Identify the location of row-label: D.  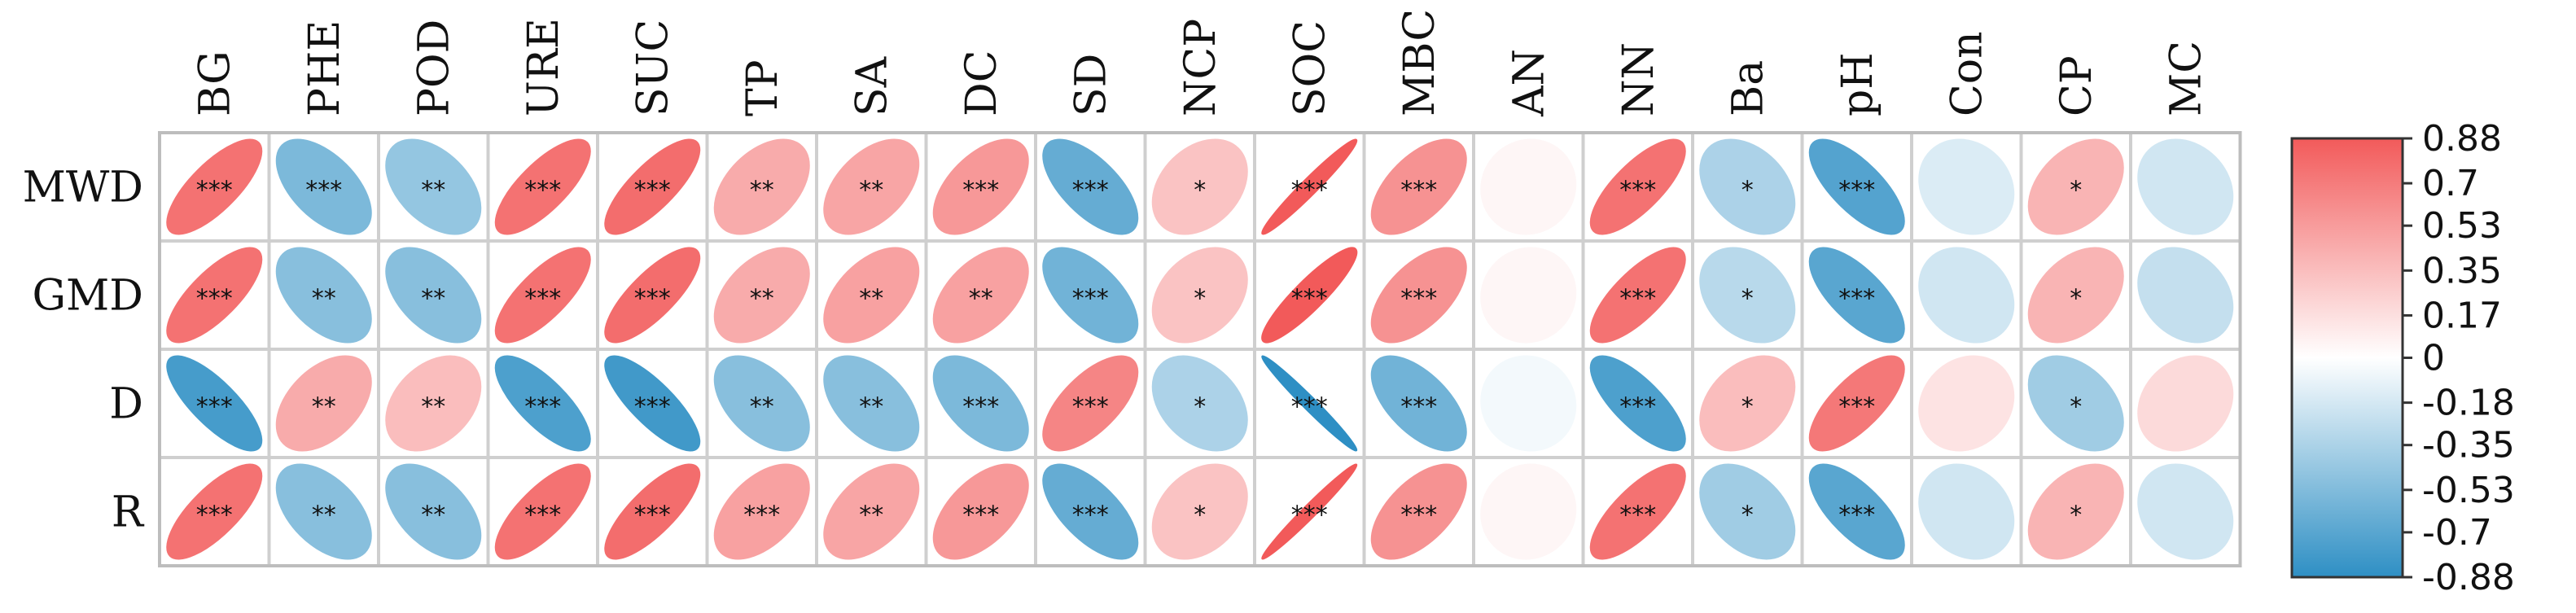
(126, 404).